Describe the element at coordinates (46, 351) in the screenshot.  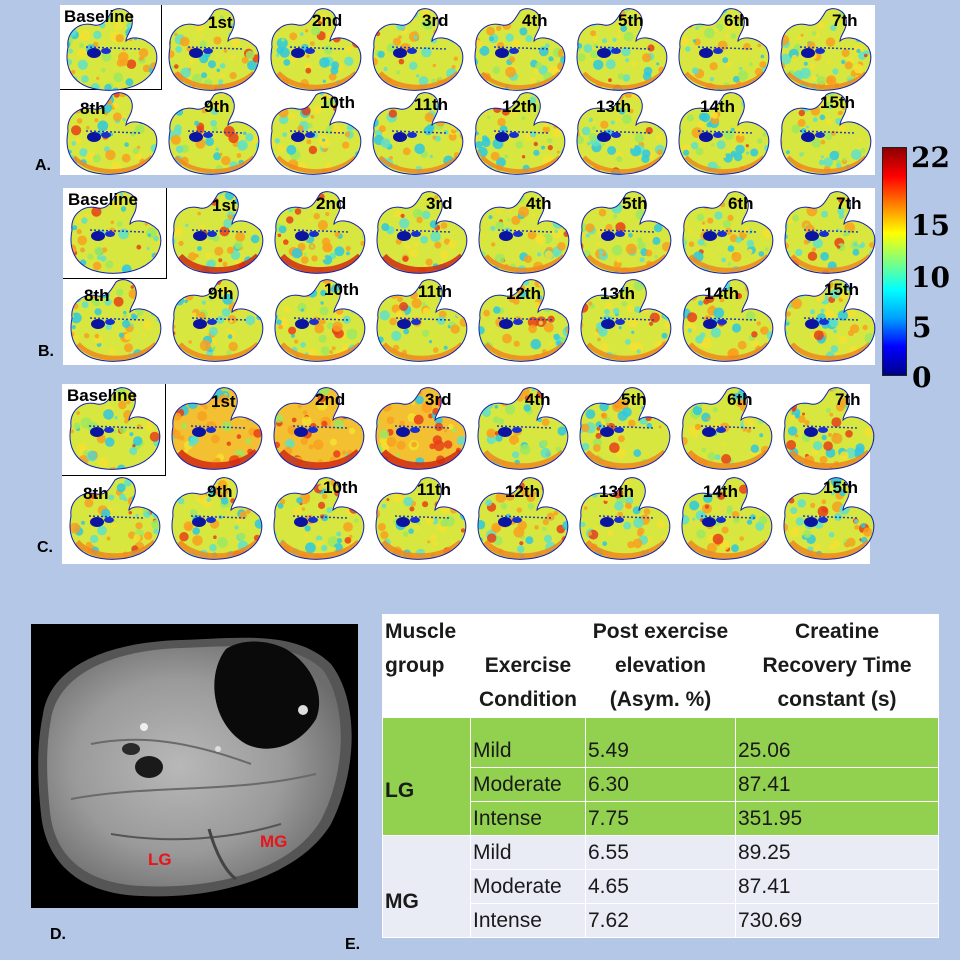
I see `panel-label-b: B.` at that location.